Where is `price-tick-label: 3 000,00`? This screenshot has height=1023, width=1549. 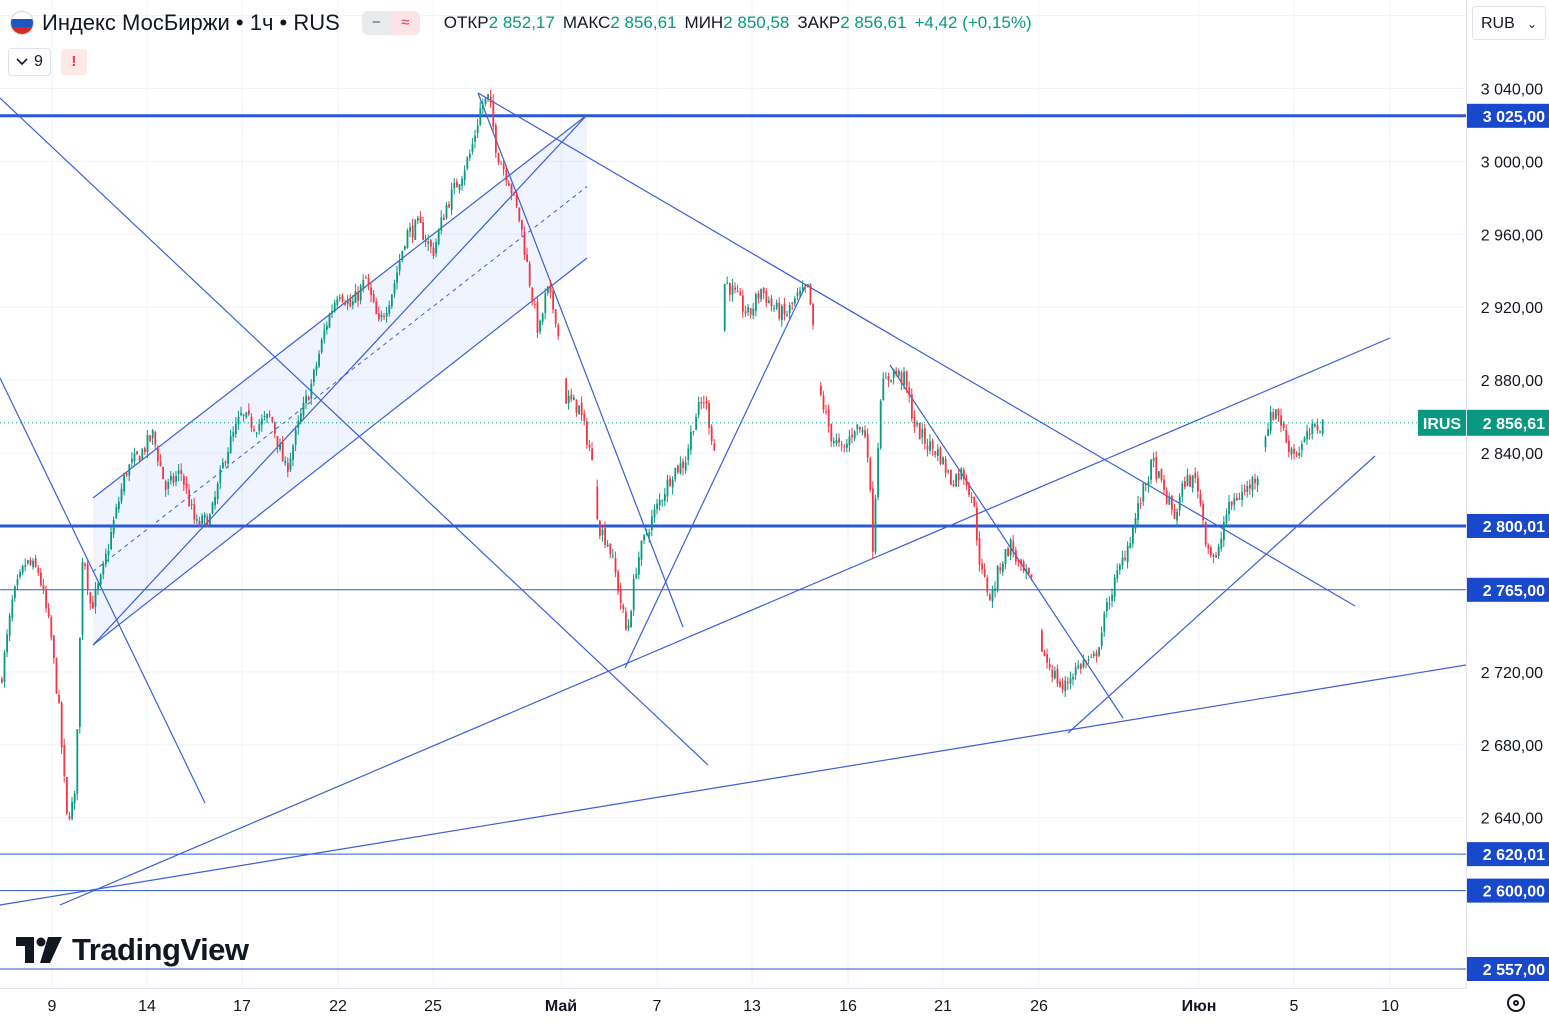 price-tick-label: 3 000,00 is located at coordinates (1512, 162).